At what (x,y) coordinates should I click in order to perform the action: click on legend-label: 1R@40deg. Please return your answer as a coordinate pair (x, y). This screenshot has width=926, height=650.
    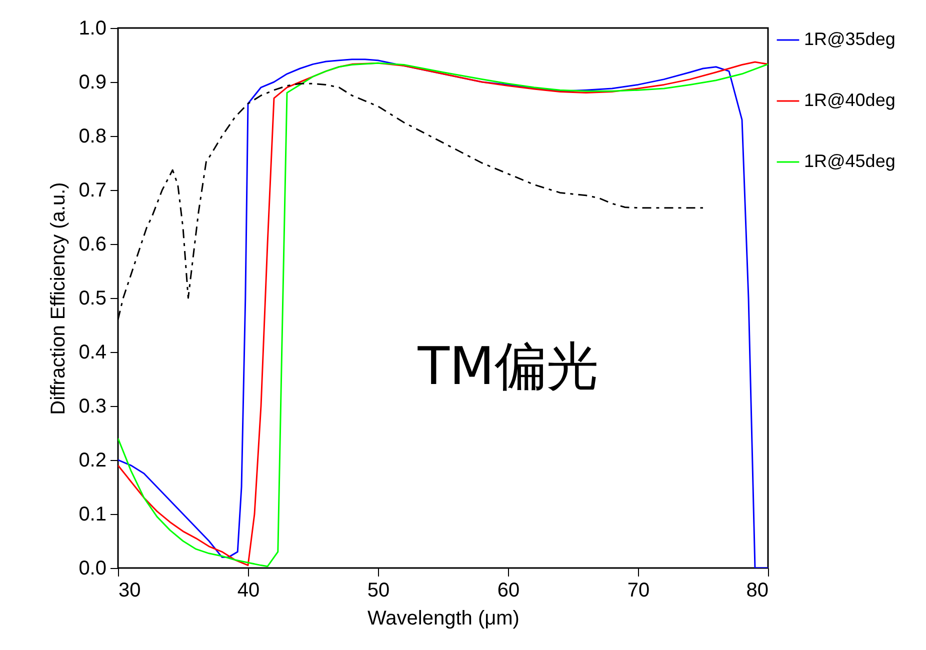
    Looking at the image, I should click on (850, 100).